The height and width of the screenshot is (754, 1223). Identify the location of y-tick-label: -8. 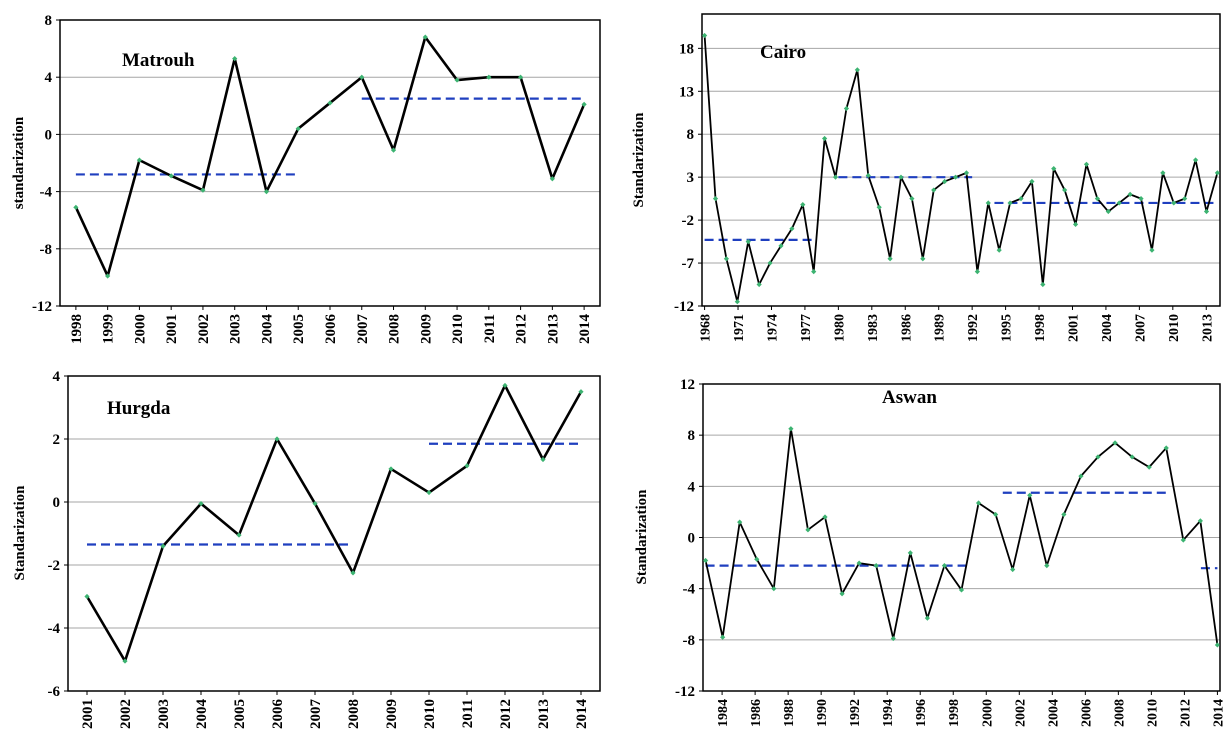
(689, 641).